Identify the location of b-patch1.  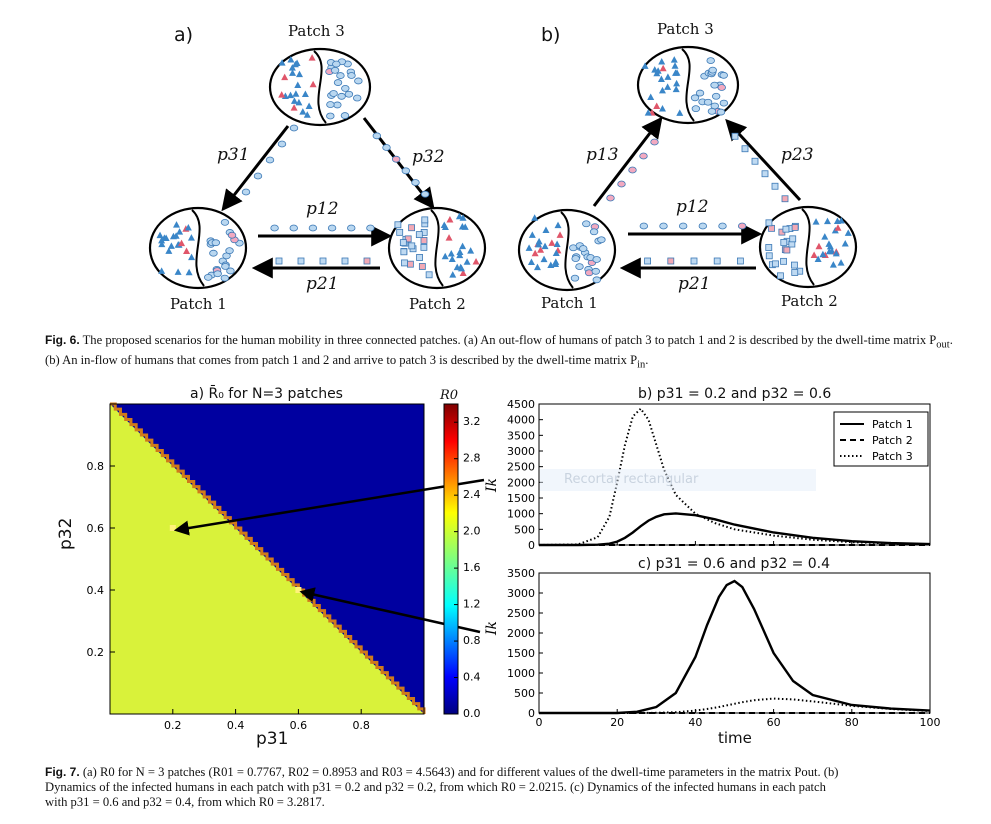
(567, 250).